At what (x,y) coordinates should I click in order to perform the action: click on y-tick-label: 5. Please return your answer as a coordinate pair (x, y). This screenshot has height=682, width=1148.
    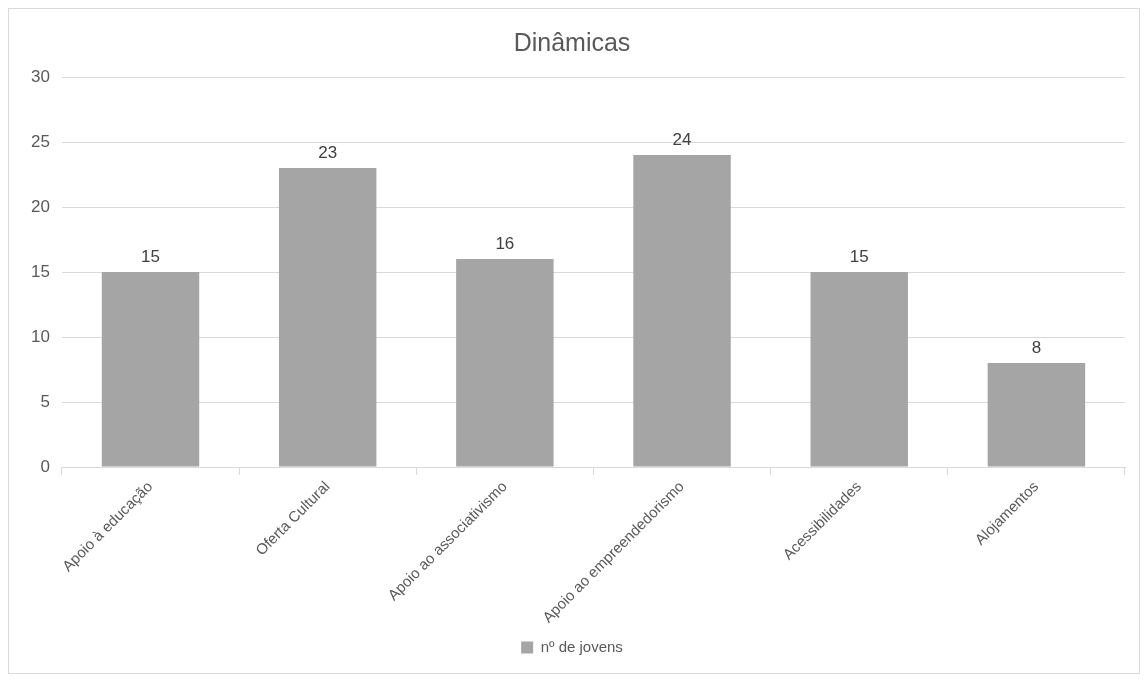
    Looking at the image, I should click on (45, 401).